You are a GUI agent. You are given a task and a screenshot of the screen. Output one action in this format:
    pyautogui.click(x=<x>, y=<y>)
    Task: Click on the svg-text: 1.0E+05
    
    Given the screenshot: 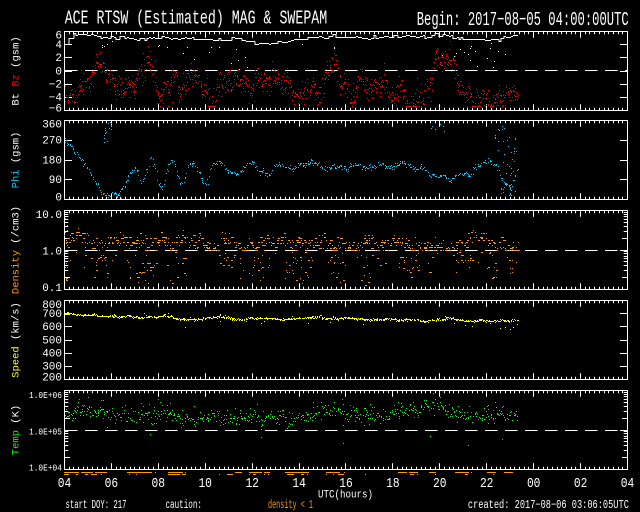 What is the action you would take?
    pyautogui.click(x=45, y=431)
    